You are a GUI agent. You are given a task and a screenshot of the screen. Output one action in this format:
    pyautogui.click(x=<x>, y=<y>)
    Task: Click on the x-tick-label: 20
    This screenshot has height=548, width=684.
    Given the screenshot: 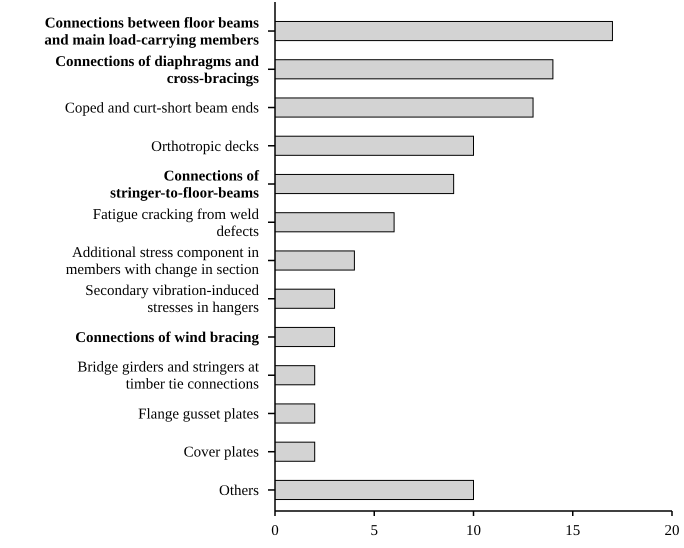 What is the action you would take?
    pyautogui.click(x=672, y=531)
    